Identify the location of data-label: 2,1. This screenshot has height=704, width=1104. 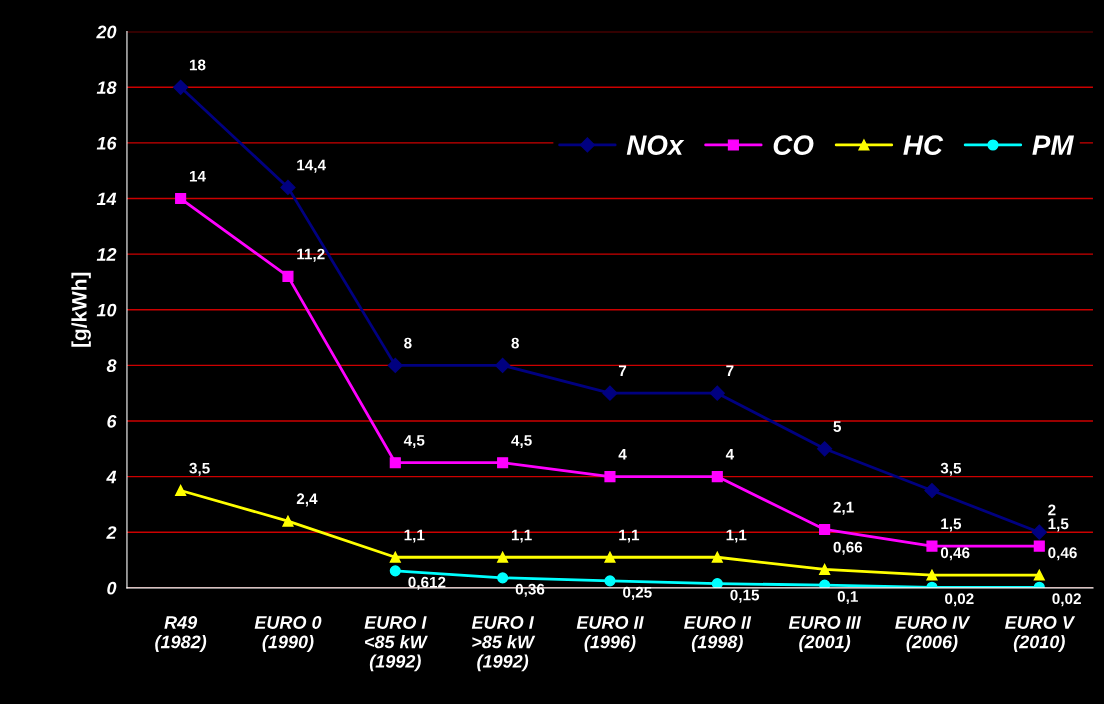
(843, 508).